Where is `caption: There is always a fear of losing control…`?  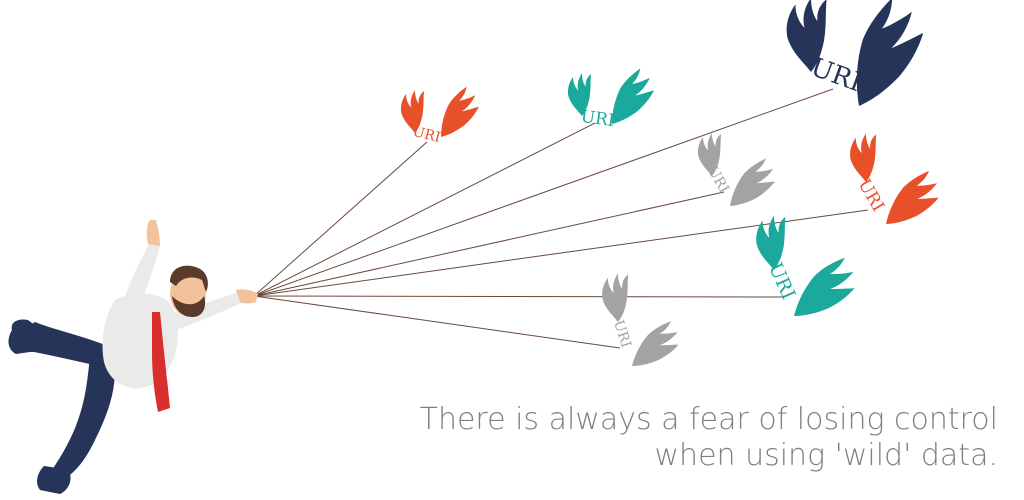 caption: There is always a fear of losing control… is located at coordinates (688, 438).